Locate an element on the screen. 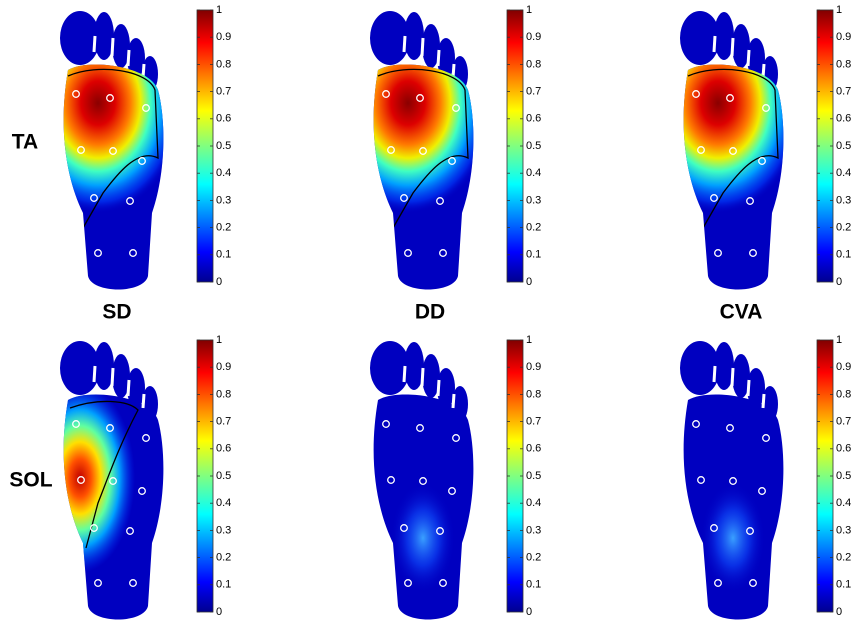  row-label: TA is located at coordinates (25, 142).